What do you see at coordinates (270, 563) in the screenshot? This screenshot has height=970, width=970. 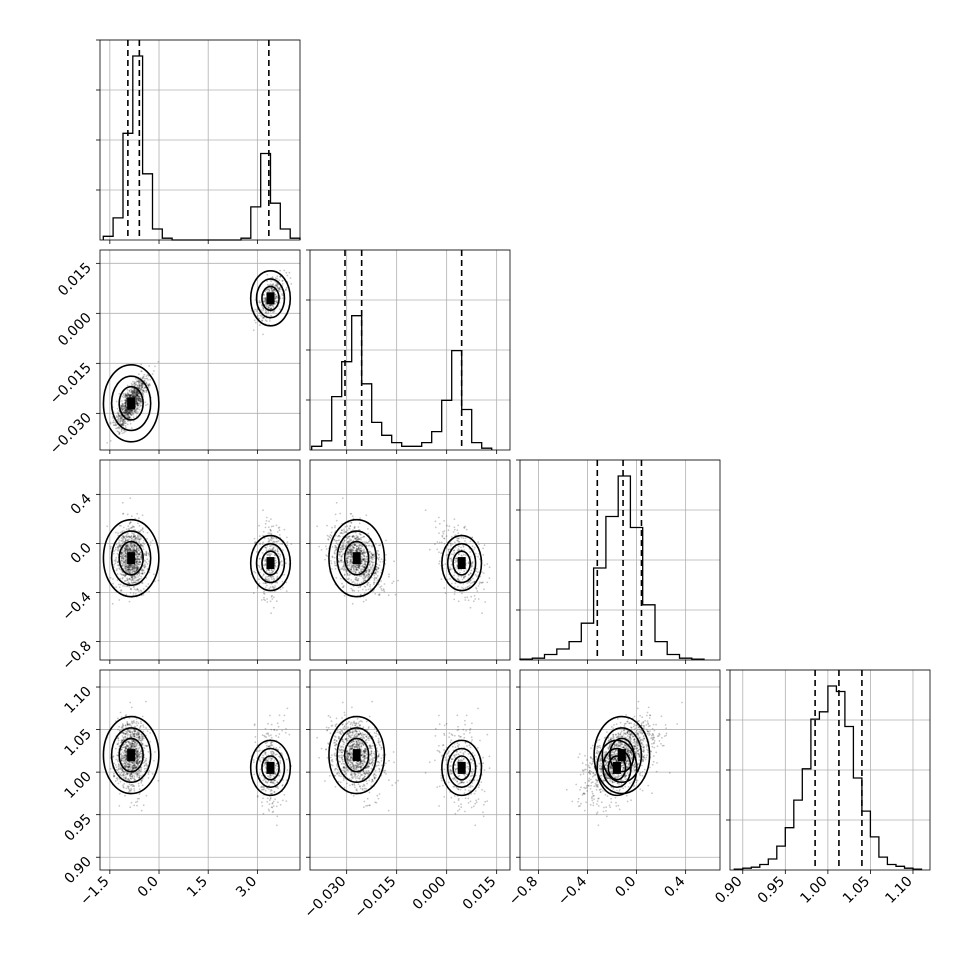 I see `contour-level` at bounding box center [270, 563].